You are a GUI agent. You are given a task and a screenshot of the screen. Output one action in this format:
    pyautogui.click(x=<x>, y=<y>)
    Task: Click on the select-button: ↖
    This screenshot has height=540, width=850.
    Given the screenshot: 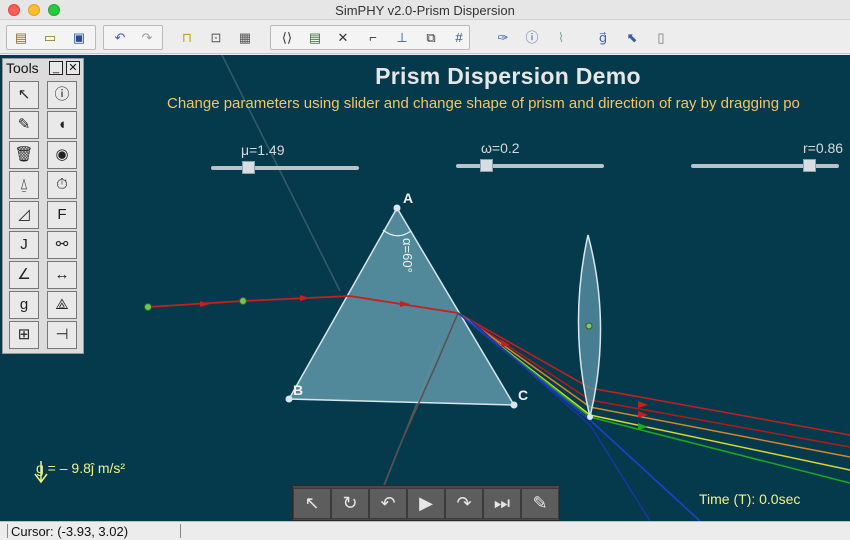 What is the action you would take?
    pyautogui.click(x=312, y=503)
    